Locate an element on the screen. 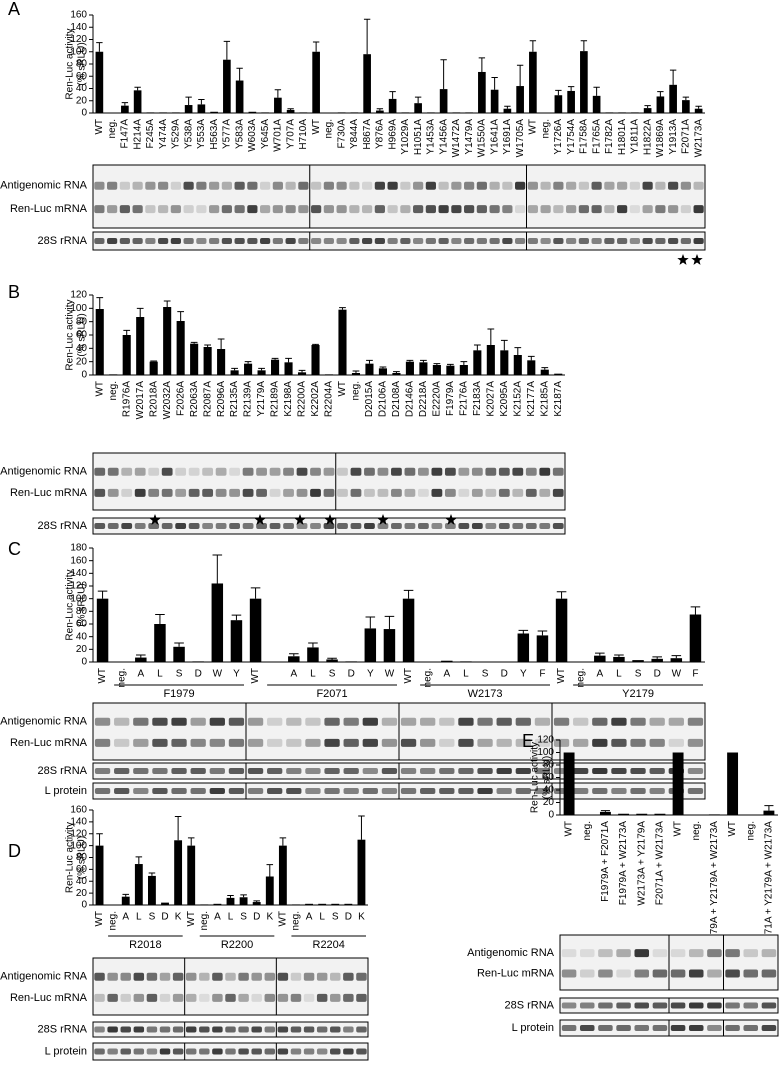 The height and width of the screenshot is (1067, 780). y-tick-label: 40 is located at coordinates (82, 348).